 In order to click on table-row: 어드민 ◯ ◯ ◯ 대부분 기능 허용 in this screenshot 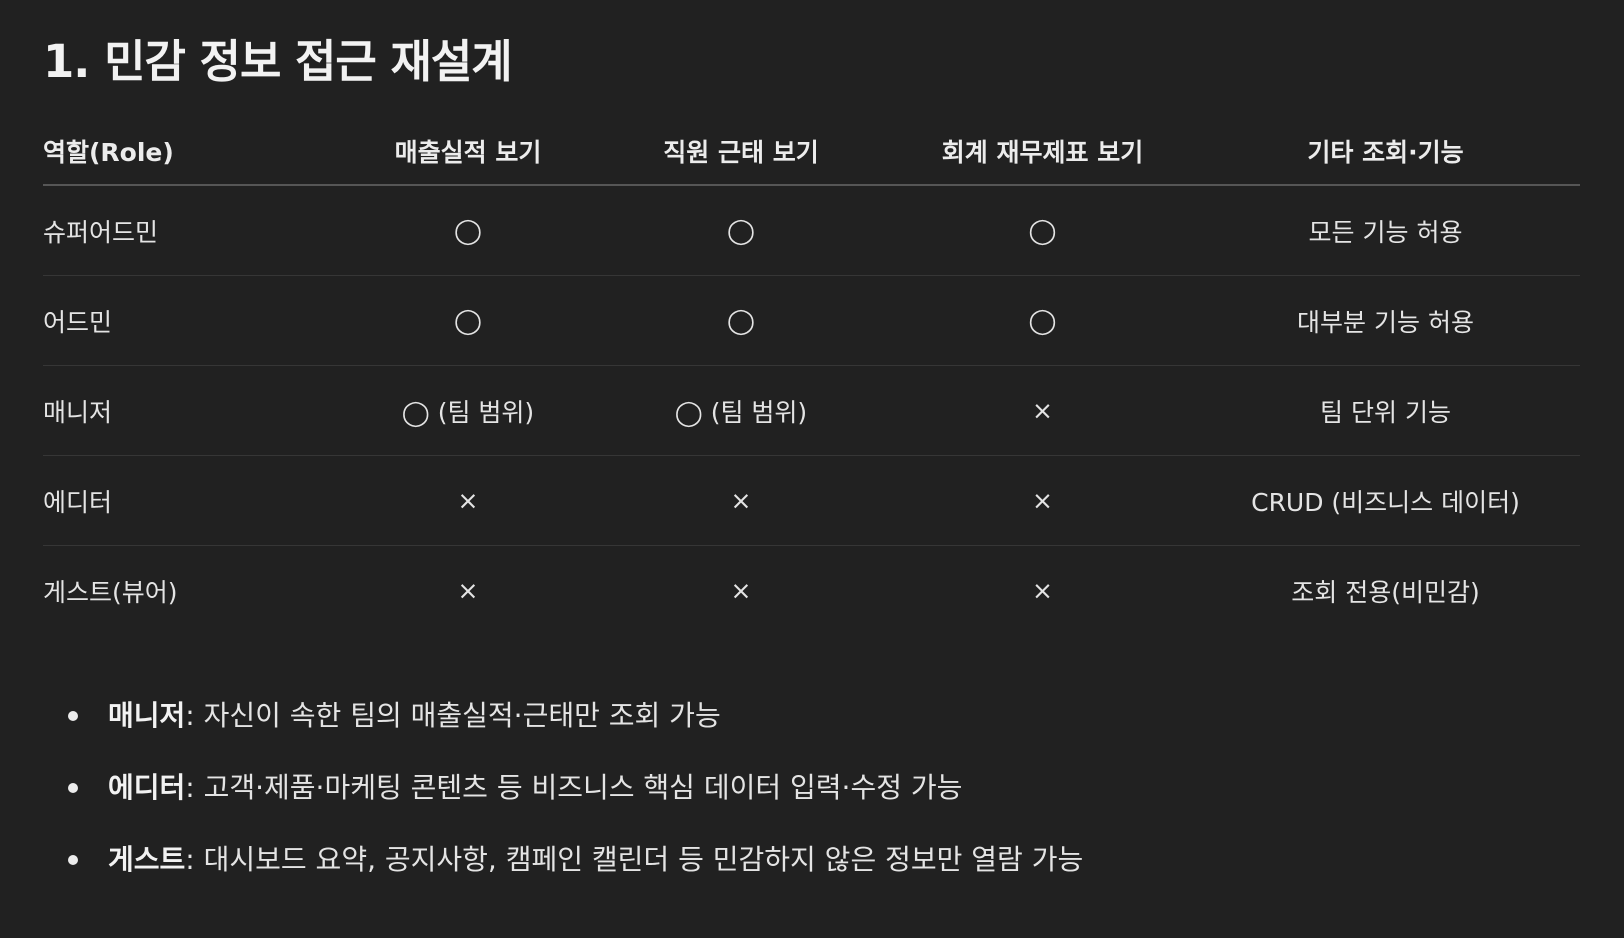, I will do `click(811, 320)`.